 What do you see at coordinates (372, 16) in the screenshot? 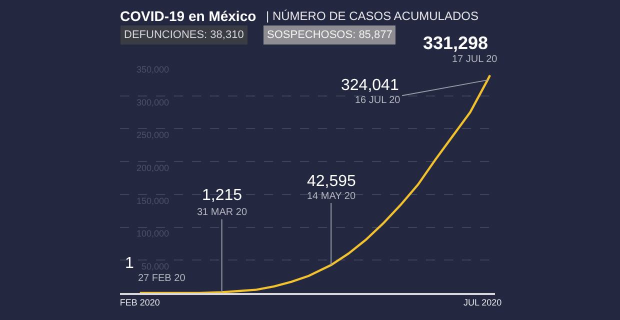
I see `chart-subtitle: | NÚMERO DE CASOS ACUMULADOS` at bounding box center [372, 16].